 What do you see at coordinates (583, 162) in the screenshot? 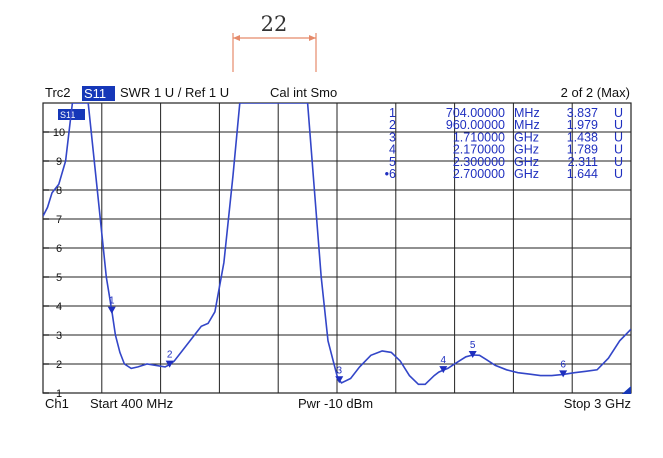
I see `marker-table-value: 2.311` at bounding box center [583, 162].